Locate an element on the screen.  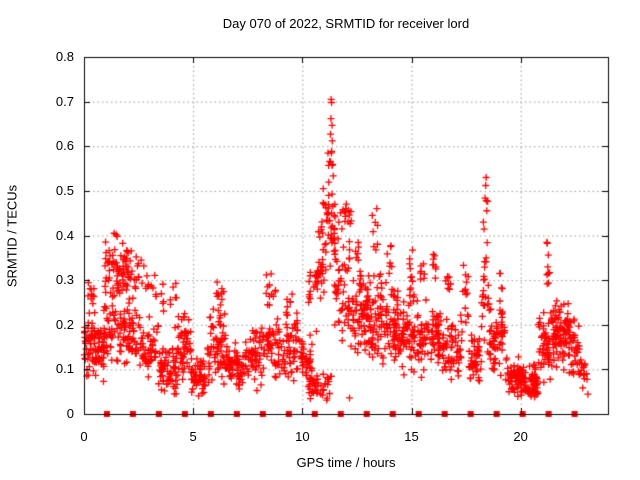
y-tick-label: 0.8 is located at coordinates (64, 56).